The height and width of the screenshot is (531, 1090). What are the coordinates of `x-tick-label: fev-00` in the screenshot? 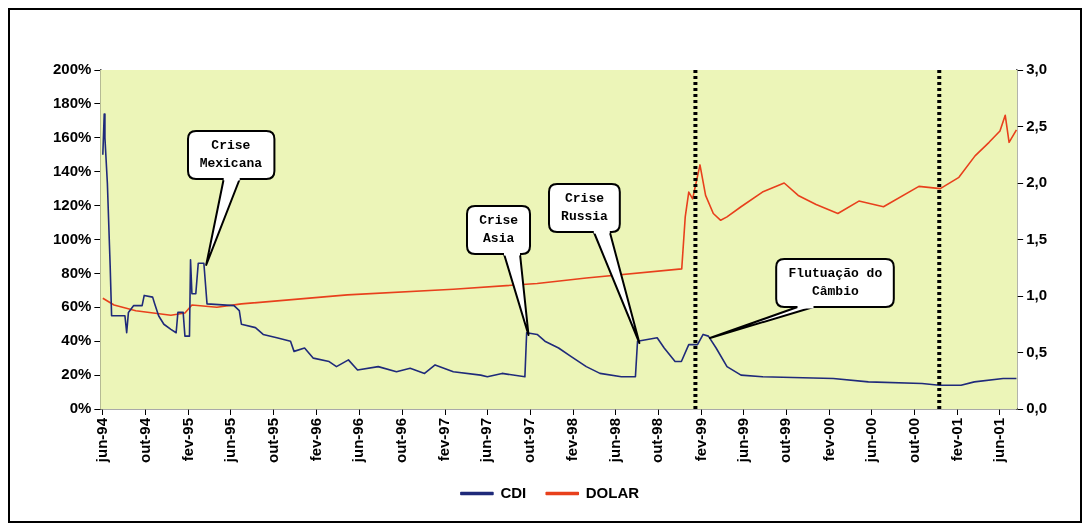 It's located at (828, 440).